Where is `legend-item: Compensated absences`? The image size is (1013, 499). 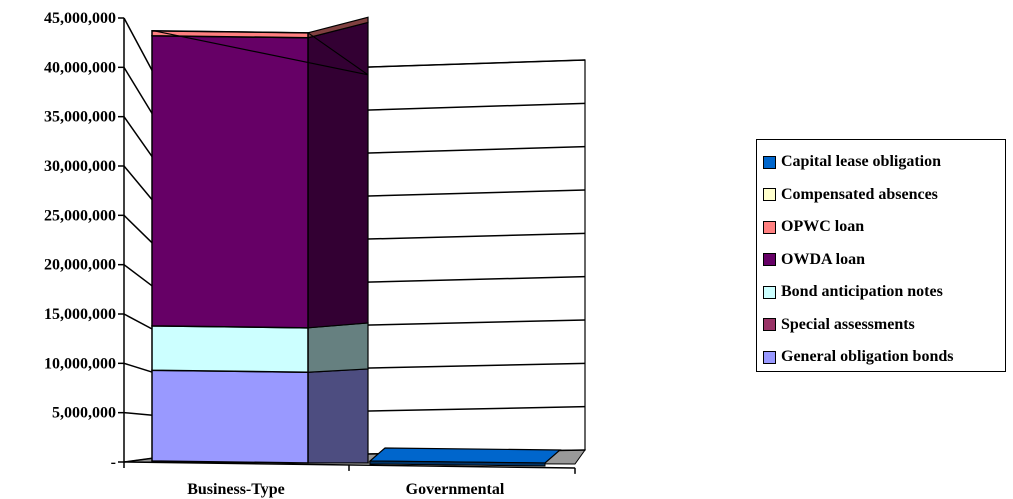
legend-item: Compensated absences is located at coordinates (884, 195).